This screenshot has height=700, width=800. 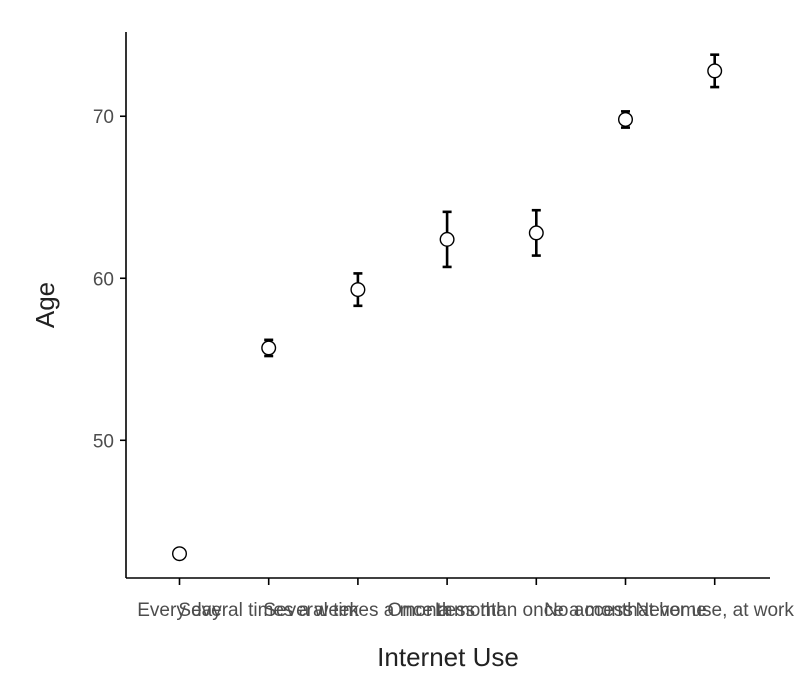 I want to click on x-tick-label: Never use, at work, so click(x=714, y=610).